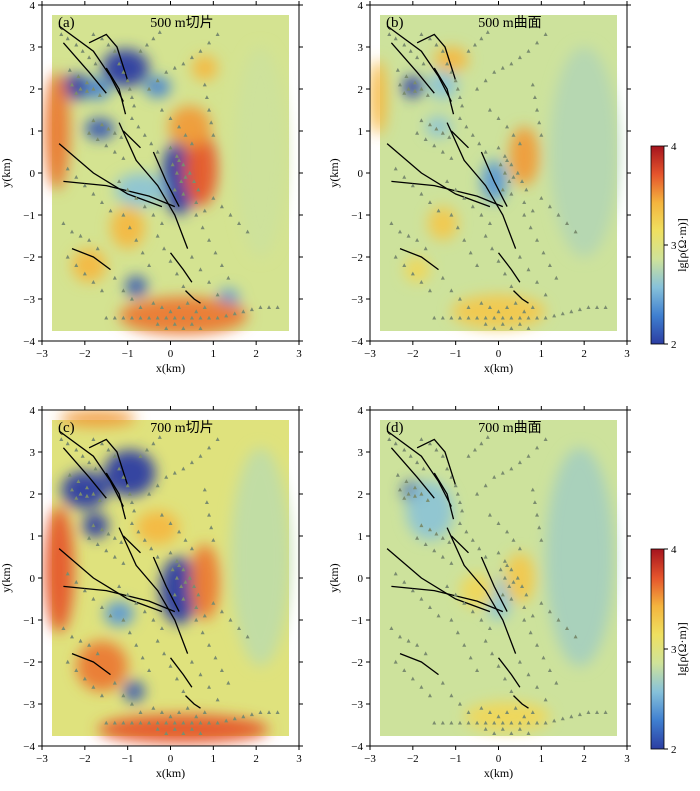  Describe the element at coordinates (670, 246) in the screenshot. I see `colorbar-top-ticks: 4 3 2` at that location.